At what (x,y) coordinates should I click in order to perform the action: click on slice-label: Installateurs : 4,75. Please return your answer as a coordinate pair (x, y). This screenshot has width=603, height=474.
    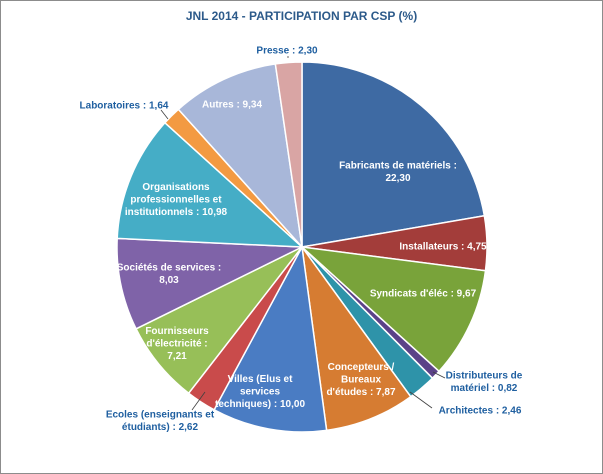
    Looking at the image, I should click on (443, 247).